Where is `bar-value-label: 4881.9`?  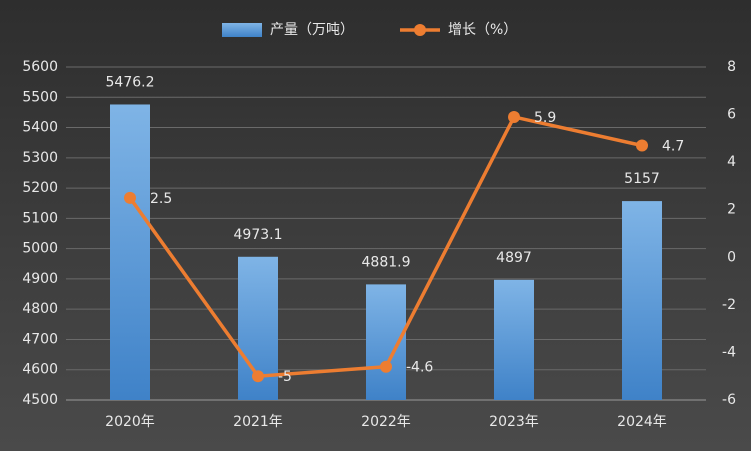 bar-value-label: 4881.9 is located at coordinates (386, 262).